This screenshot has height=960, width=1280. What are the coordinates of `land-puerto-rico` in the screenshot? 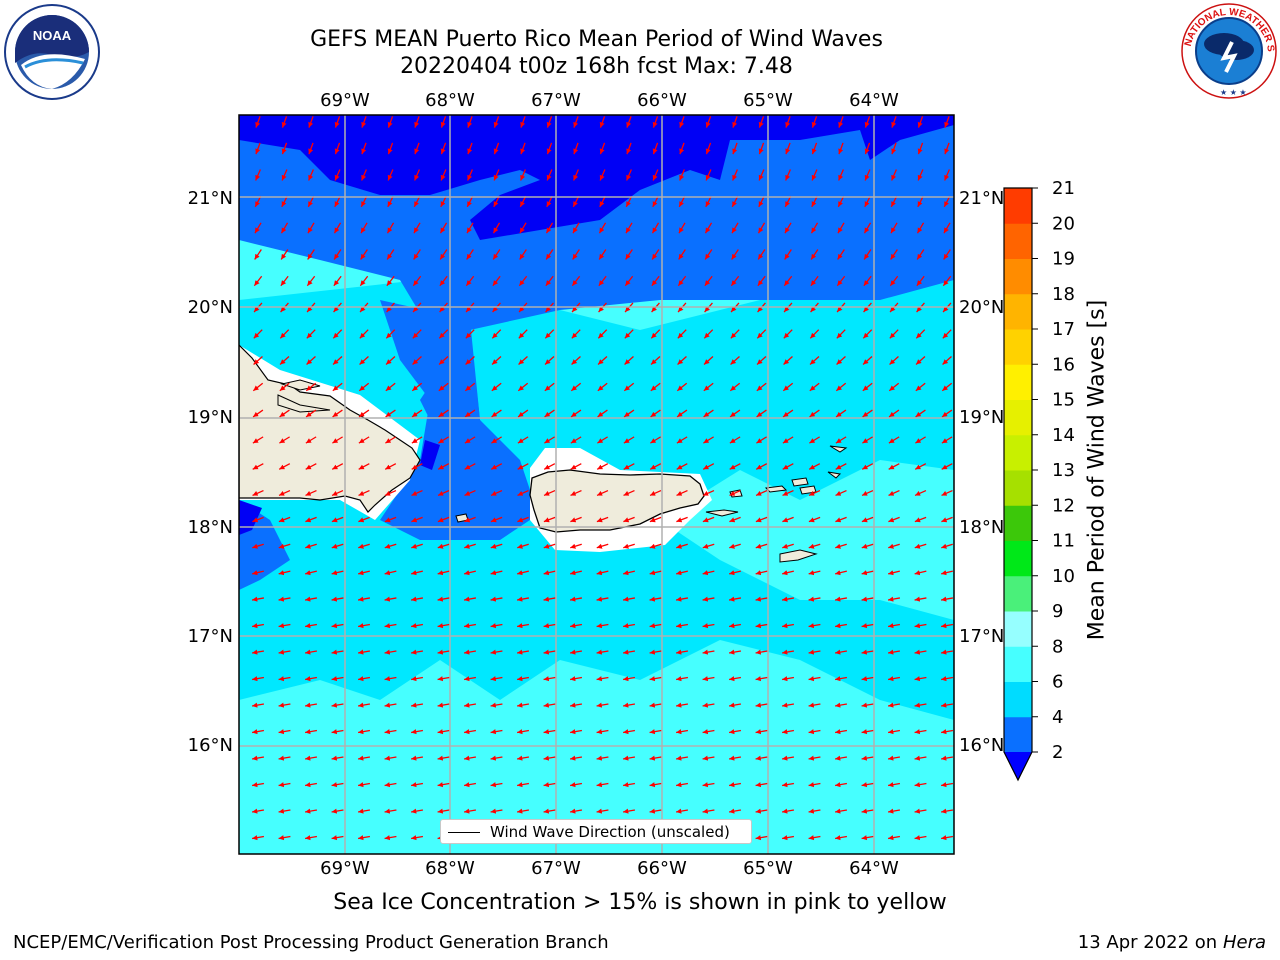 It's located at (617, 501).